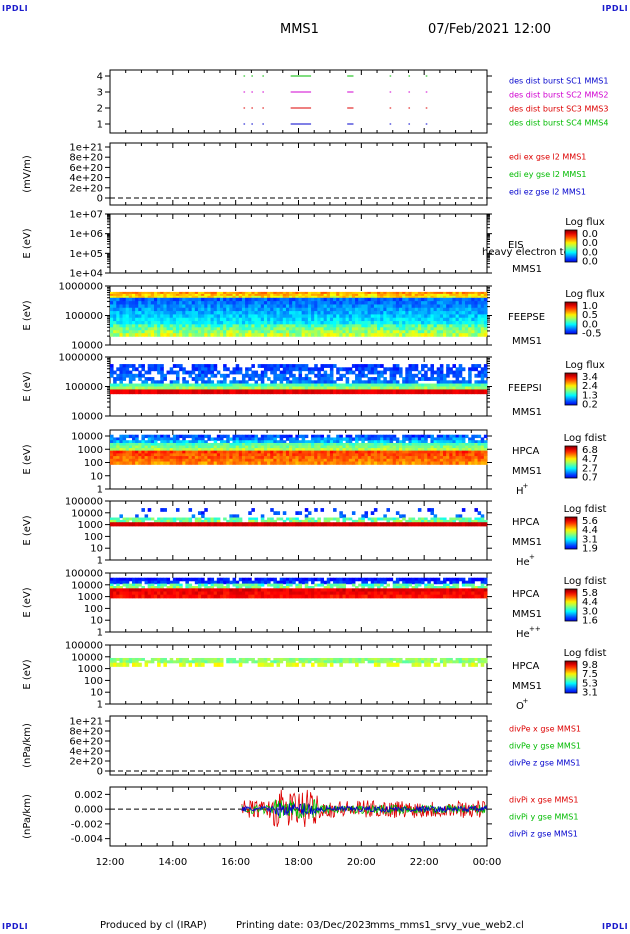 The image size is (630, 934). I want to click on header-datetime: 07/Feb/2021 12:00, so click(489, 29).